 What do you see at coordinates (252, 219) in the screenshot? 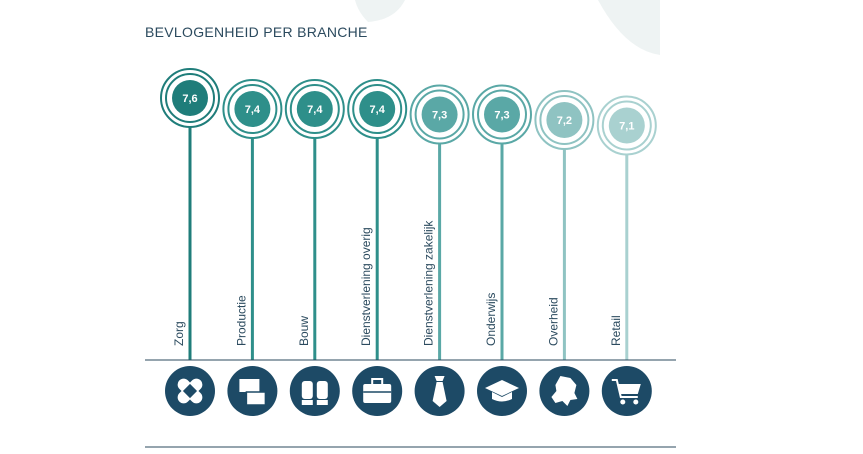
I see `pin-productie: 7,4 Productie` at bounding box center [252, 219].